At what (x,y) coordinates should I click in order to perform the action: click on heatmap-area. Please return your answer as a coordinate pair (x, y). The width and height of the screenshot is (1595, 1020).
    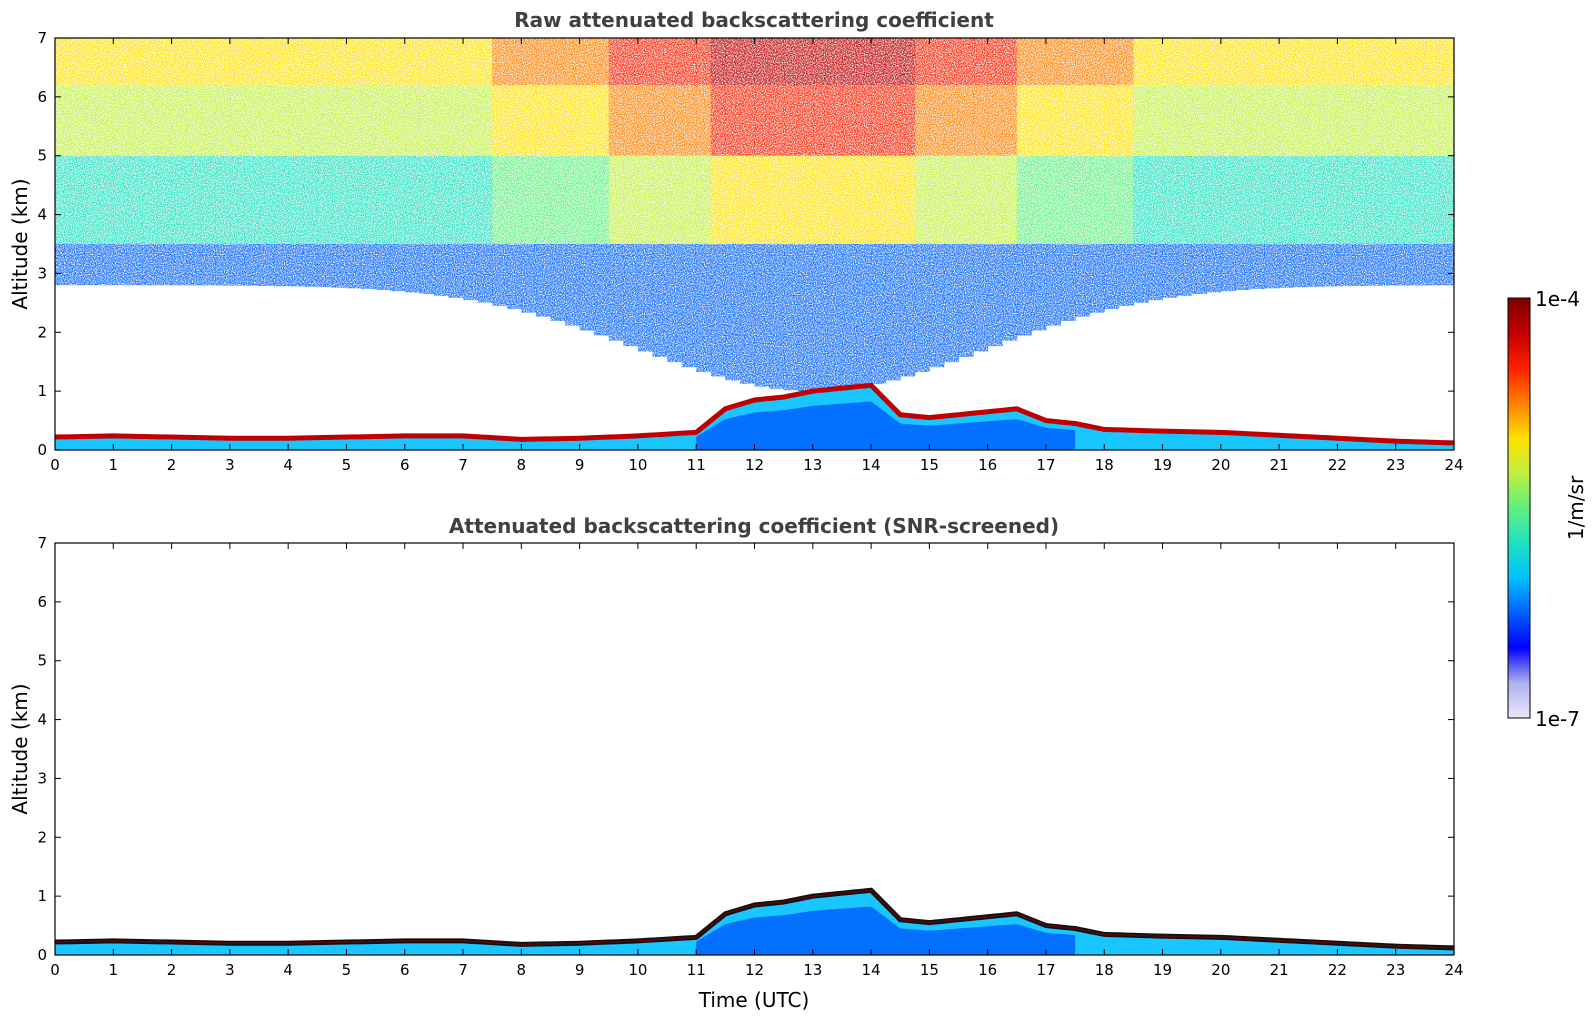
    Looking at the image, I should click on (754, 921).